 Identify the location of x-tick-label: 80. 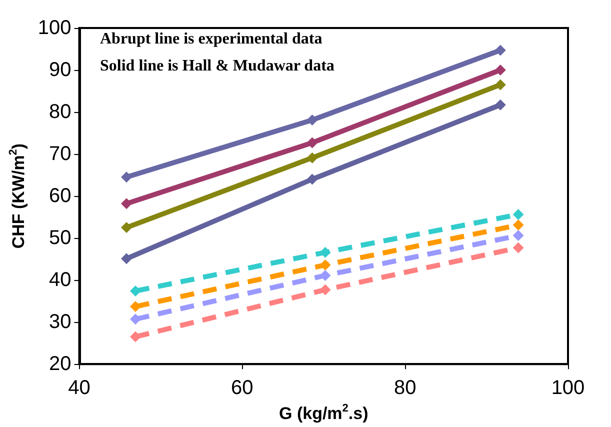
(405, 388).